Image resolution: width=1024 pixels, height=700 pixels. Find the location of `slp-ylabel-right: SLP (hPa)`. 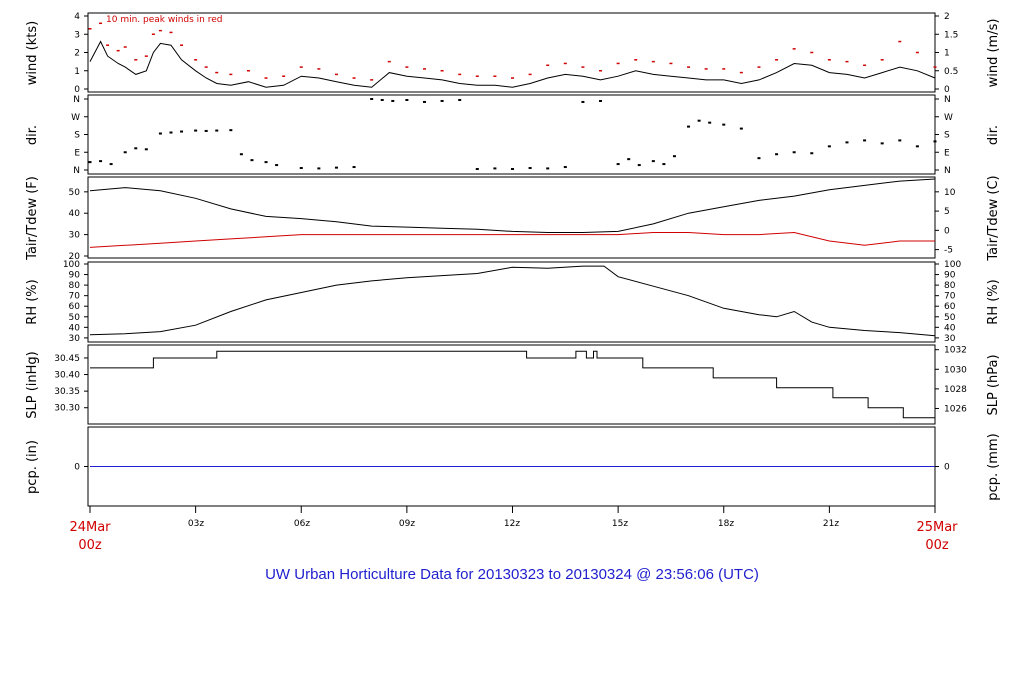

slp-ylabel-right: SLP (hPa) is located at coordinates (993, 384).